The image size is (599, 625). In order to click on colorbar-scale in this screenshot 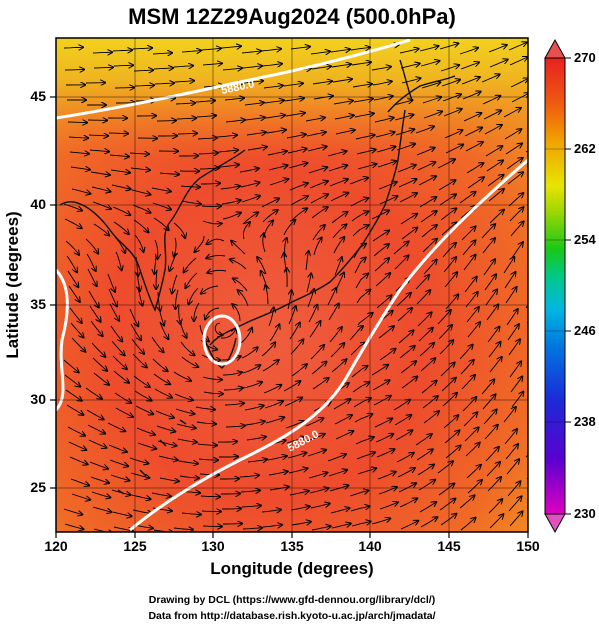, I will do `click(555, 286)`.